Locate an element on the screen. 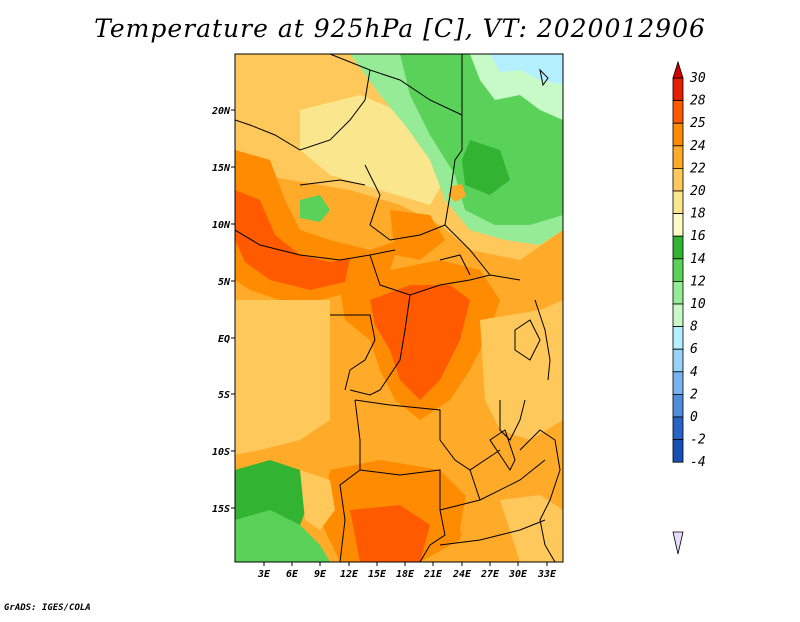  lon-label: 3E is located at coordinates (264, 574).